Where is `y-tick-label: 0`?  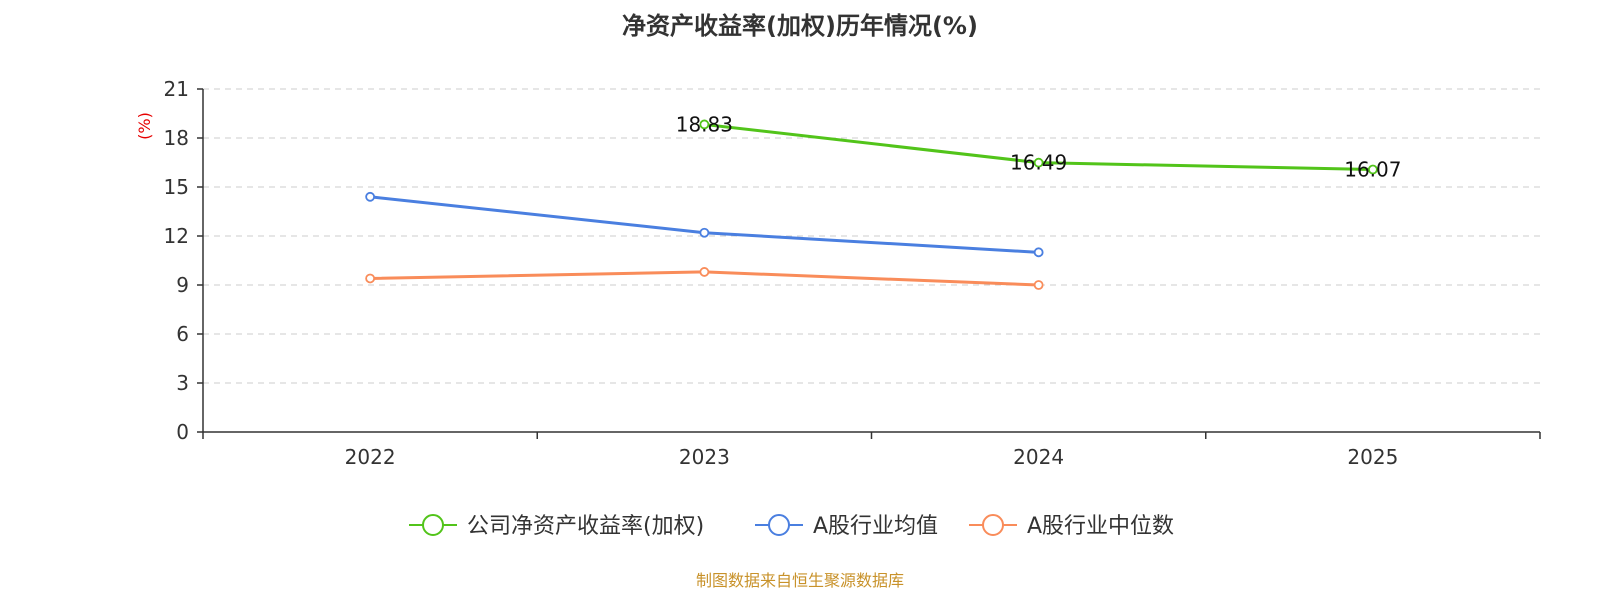 y-tick-label: 0 is located at coordinates (182, 432).